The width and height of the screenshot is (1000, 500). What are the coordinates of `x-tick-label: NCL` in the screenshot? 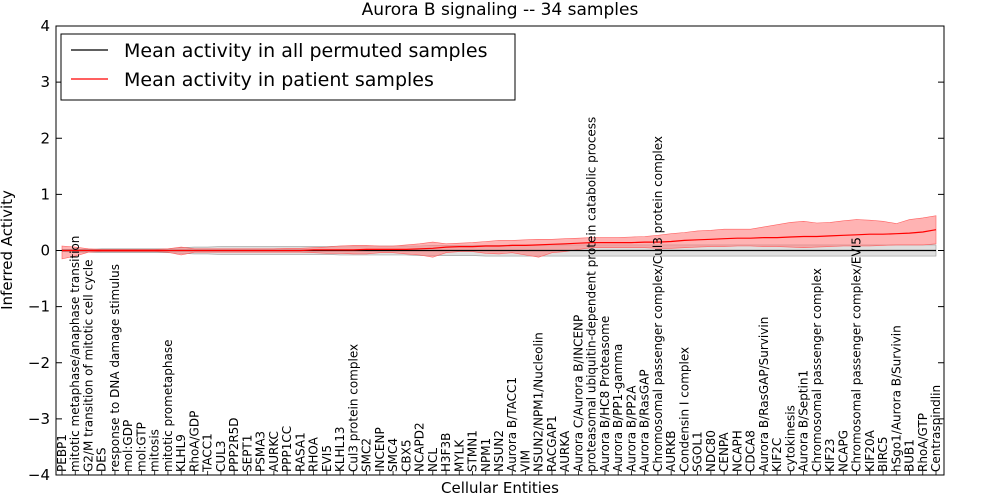 It's located at (433, 460).